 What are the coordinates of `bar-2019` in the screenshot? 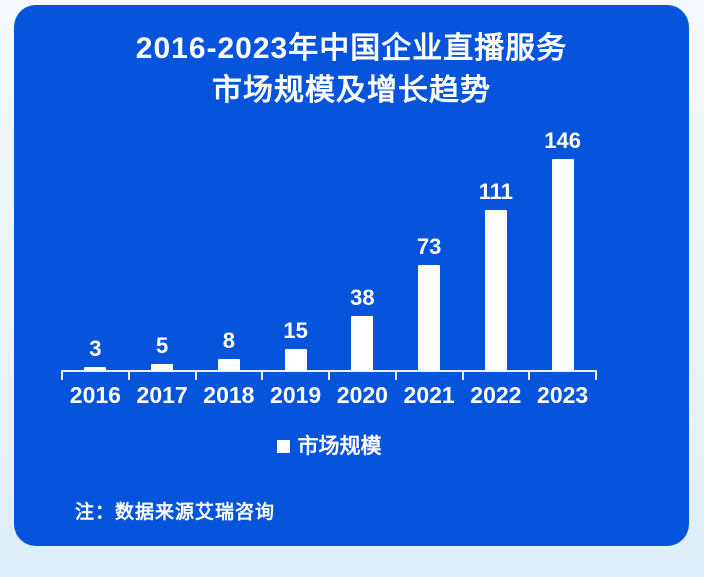 It's located at (295, 360).